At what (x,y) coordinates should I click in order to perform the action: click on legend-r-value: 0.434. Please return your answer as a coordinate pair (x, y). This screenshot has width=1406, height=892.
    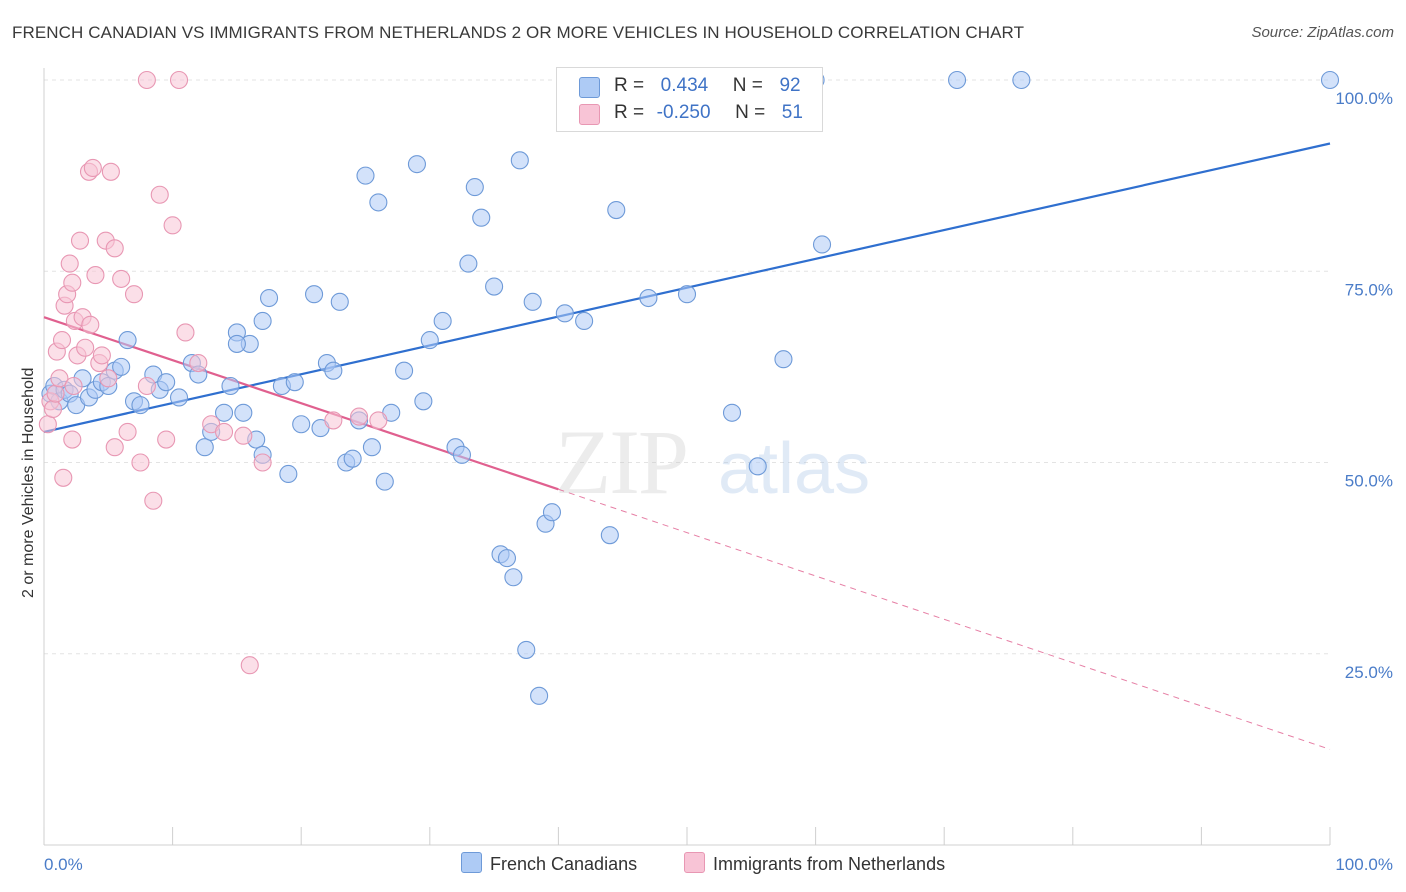
    Looking at the image, I should click on (684, 85).